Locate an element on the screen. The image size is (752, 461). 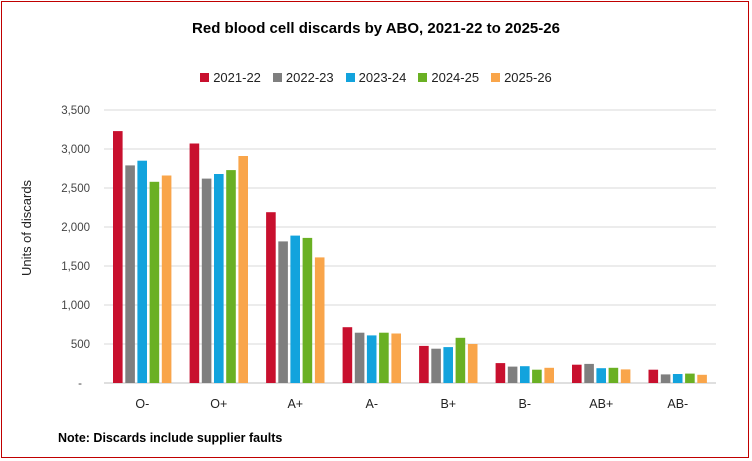
bar-AB--2023-24 is located at coordinates (677, 378).